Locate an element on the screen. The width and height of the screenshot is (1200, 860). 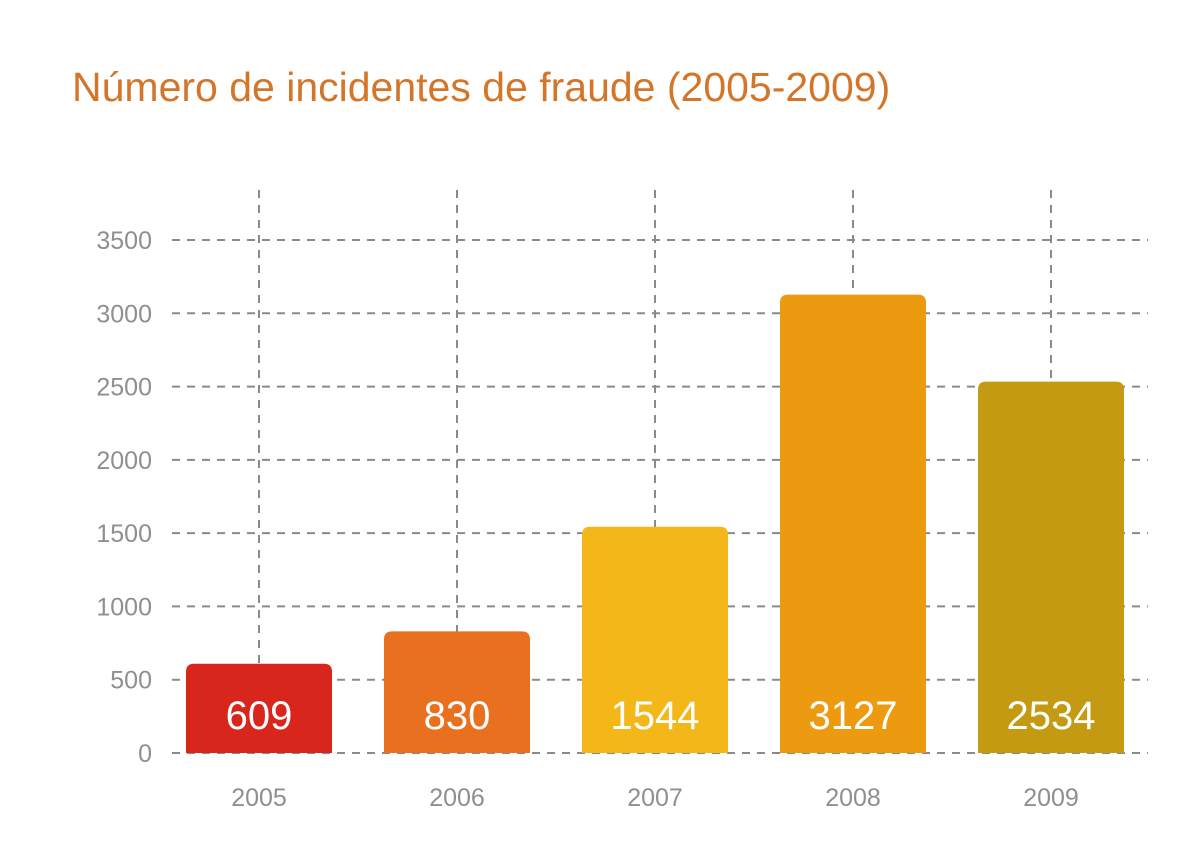
bar-value-label: 3127 is located at coordinates (853, 716).